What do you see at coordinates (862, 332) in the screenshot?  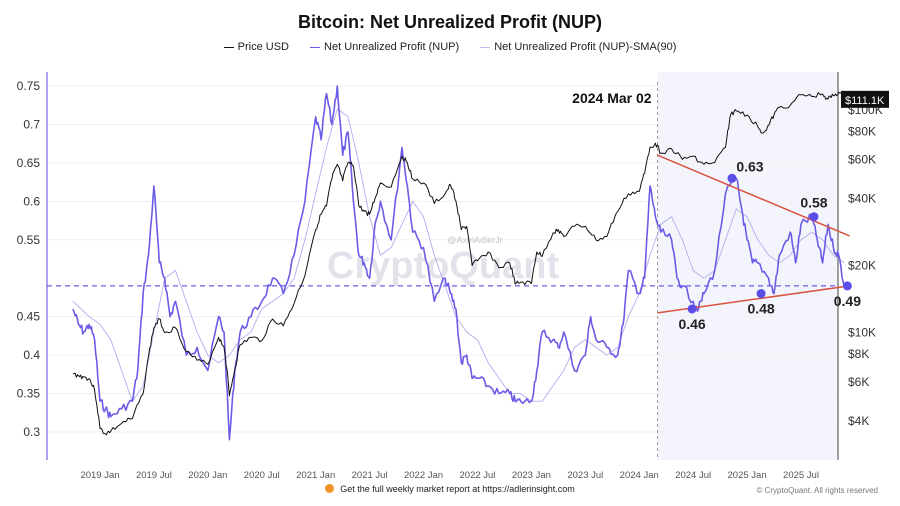 I see `right-axis-tick-label: $10K` at bounding box center [862, 332].